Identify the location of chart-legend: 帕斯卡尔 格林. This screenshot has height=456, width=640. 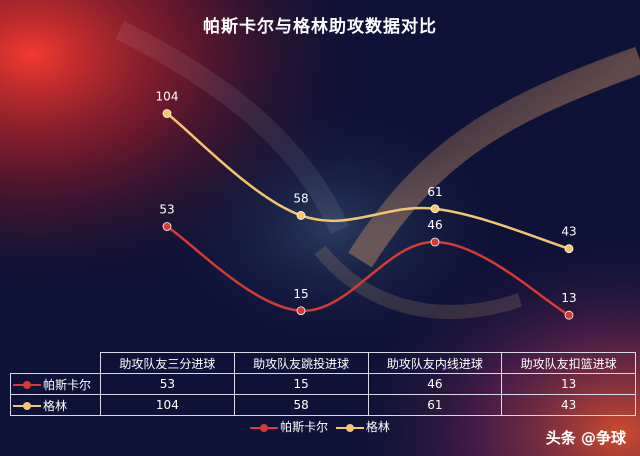
(320, 426).